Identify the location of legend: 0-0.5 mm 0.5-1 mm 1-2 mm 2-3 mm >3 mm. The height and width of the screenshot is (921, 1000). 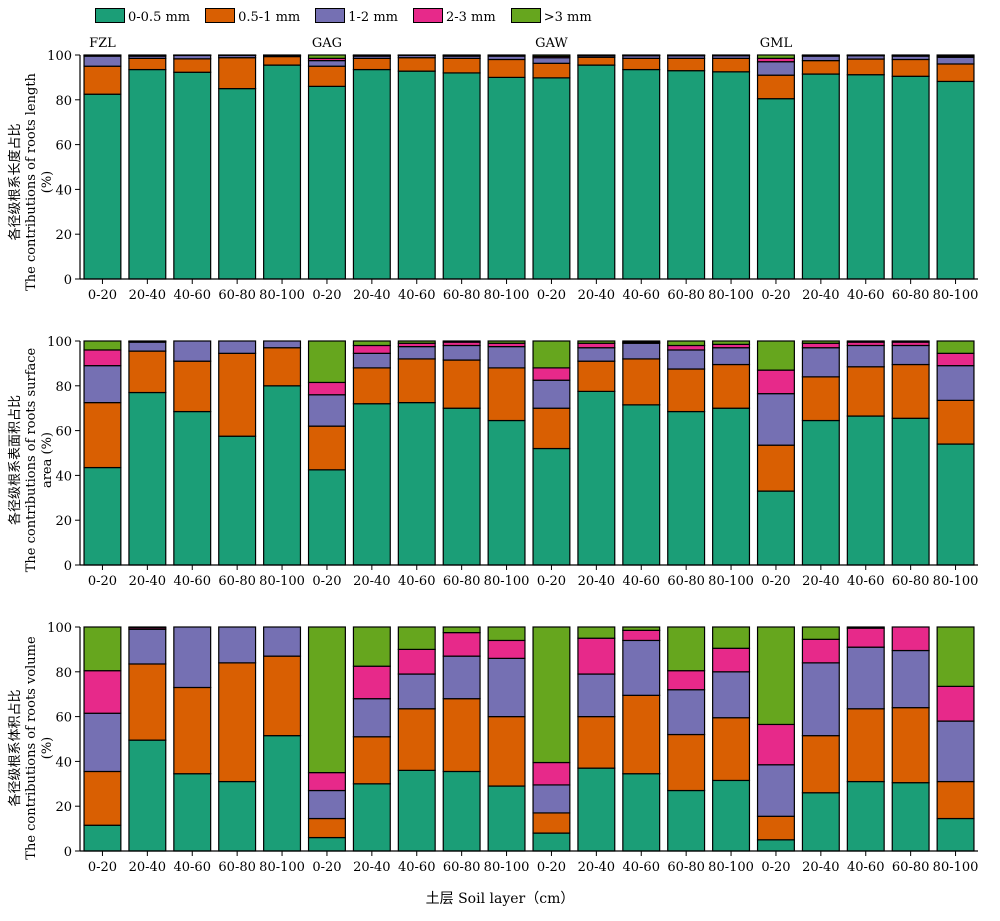
(351, 16).